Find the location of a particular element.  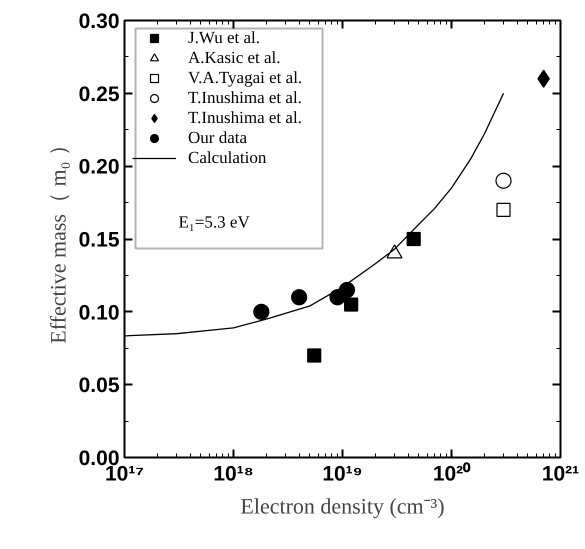

legend-label: Our data is located at coordinates (218, 138).